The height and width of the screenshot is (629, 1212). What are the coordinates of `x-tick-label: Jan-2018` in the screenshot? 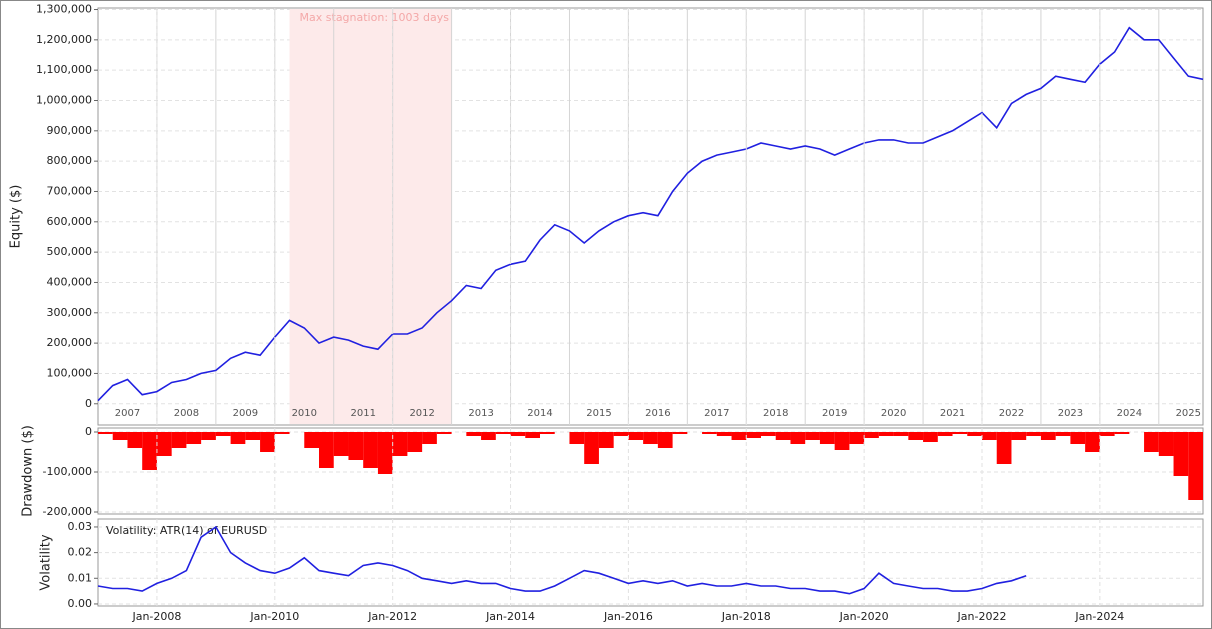 It's located at (746, 616).